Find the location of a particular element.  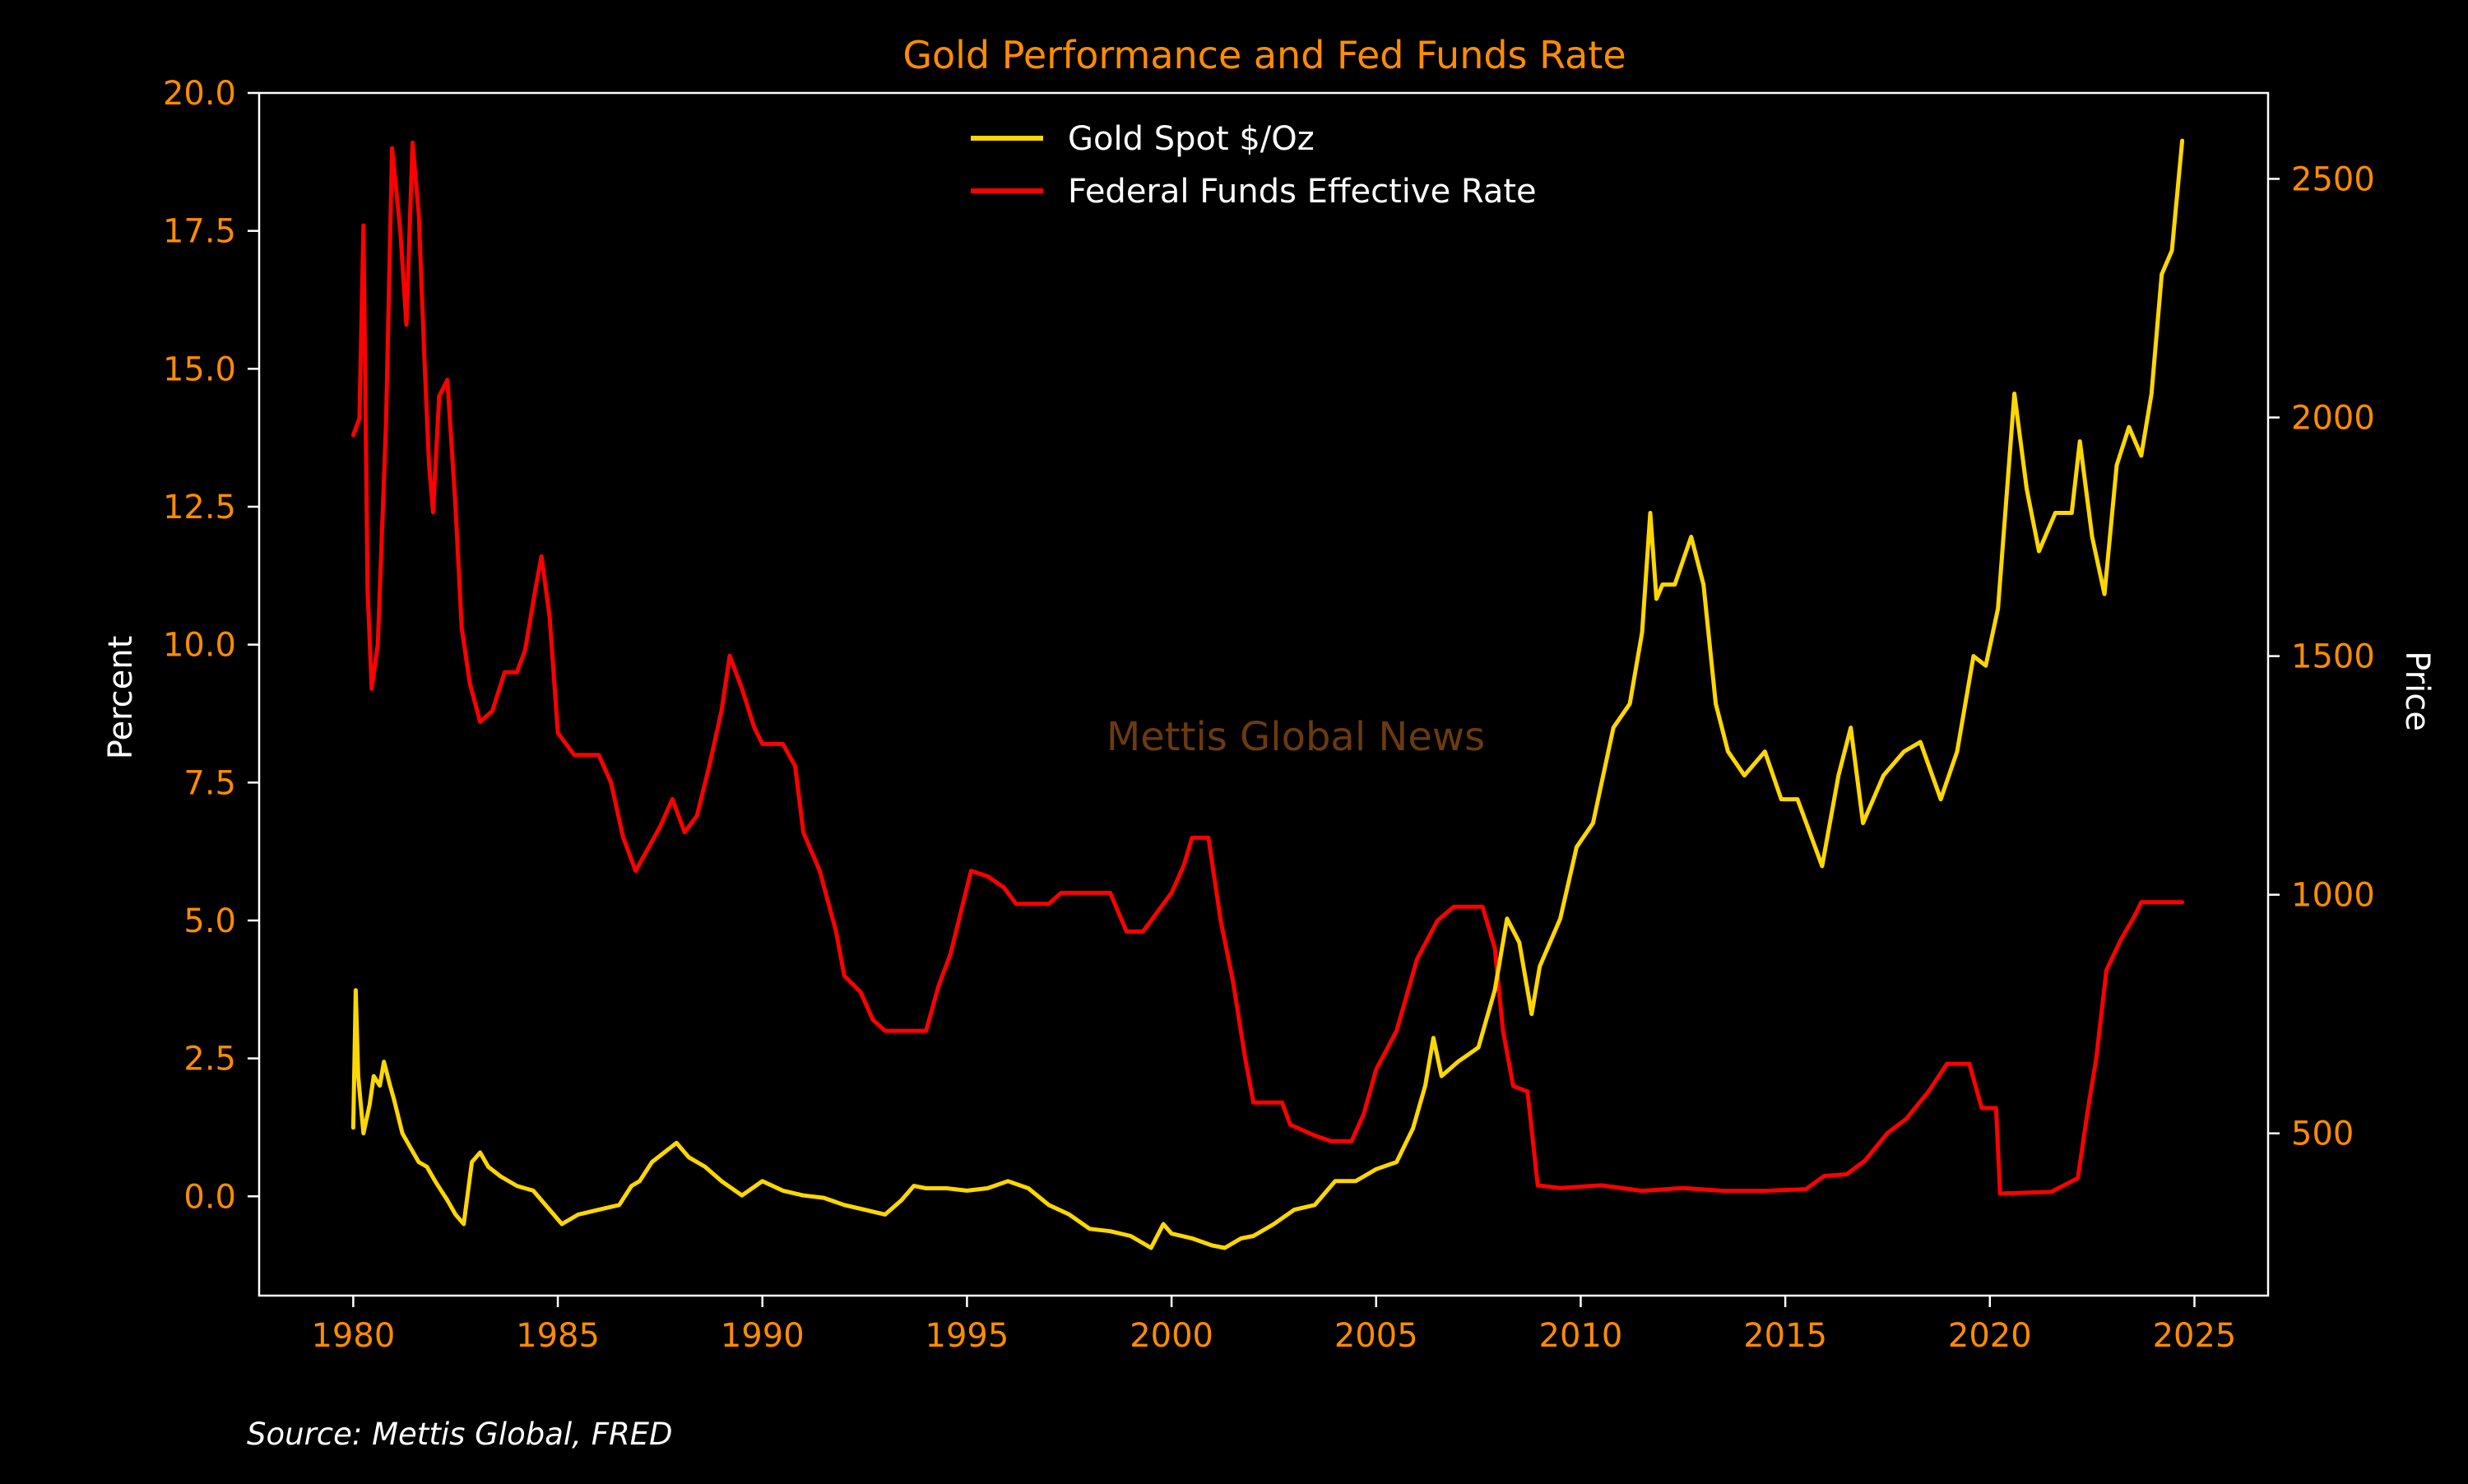

y-left-tick-label: 20.0 is located at coordinates (199, 94).